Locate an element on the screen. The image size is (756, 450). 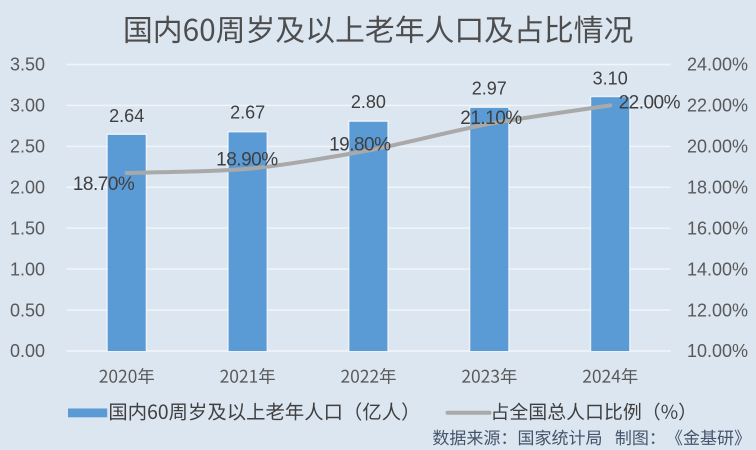
svg-text: 18.70% is located at coordinates (104, 184).